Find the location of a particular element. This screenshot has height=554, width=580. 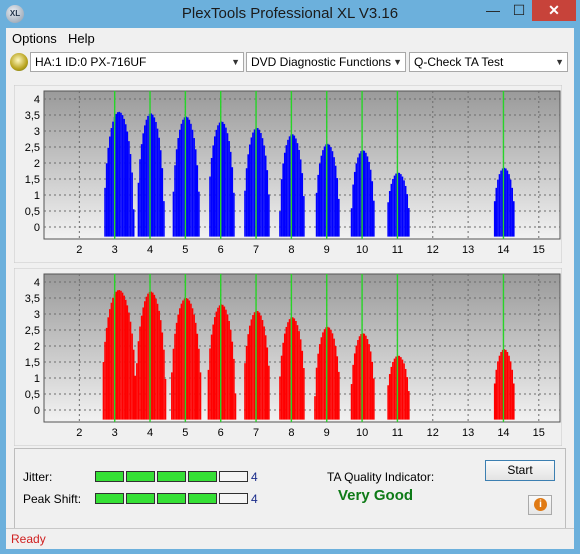

info-button: i is located at coordinates (540, 505).